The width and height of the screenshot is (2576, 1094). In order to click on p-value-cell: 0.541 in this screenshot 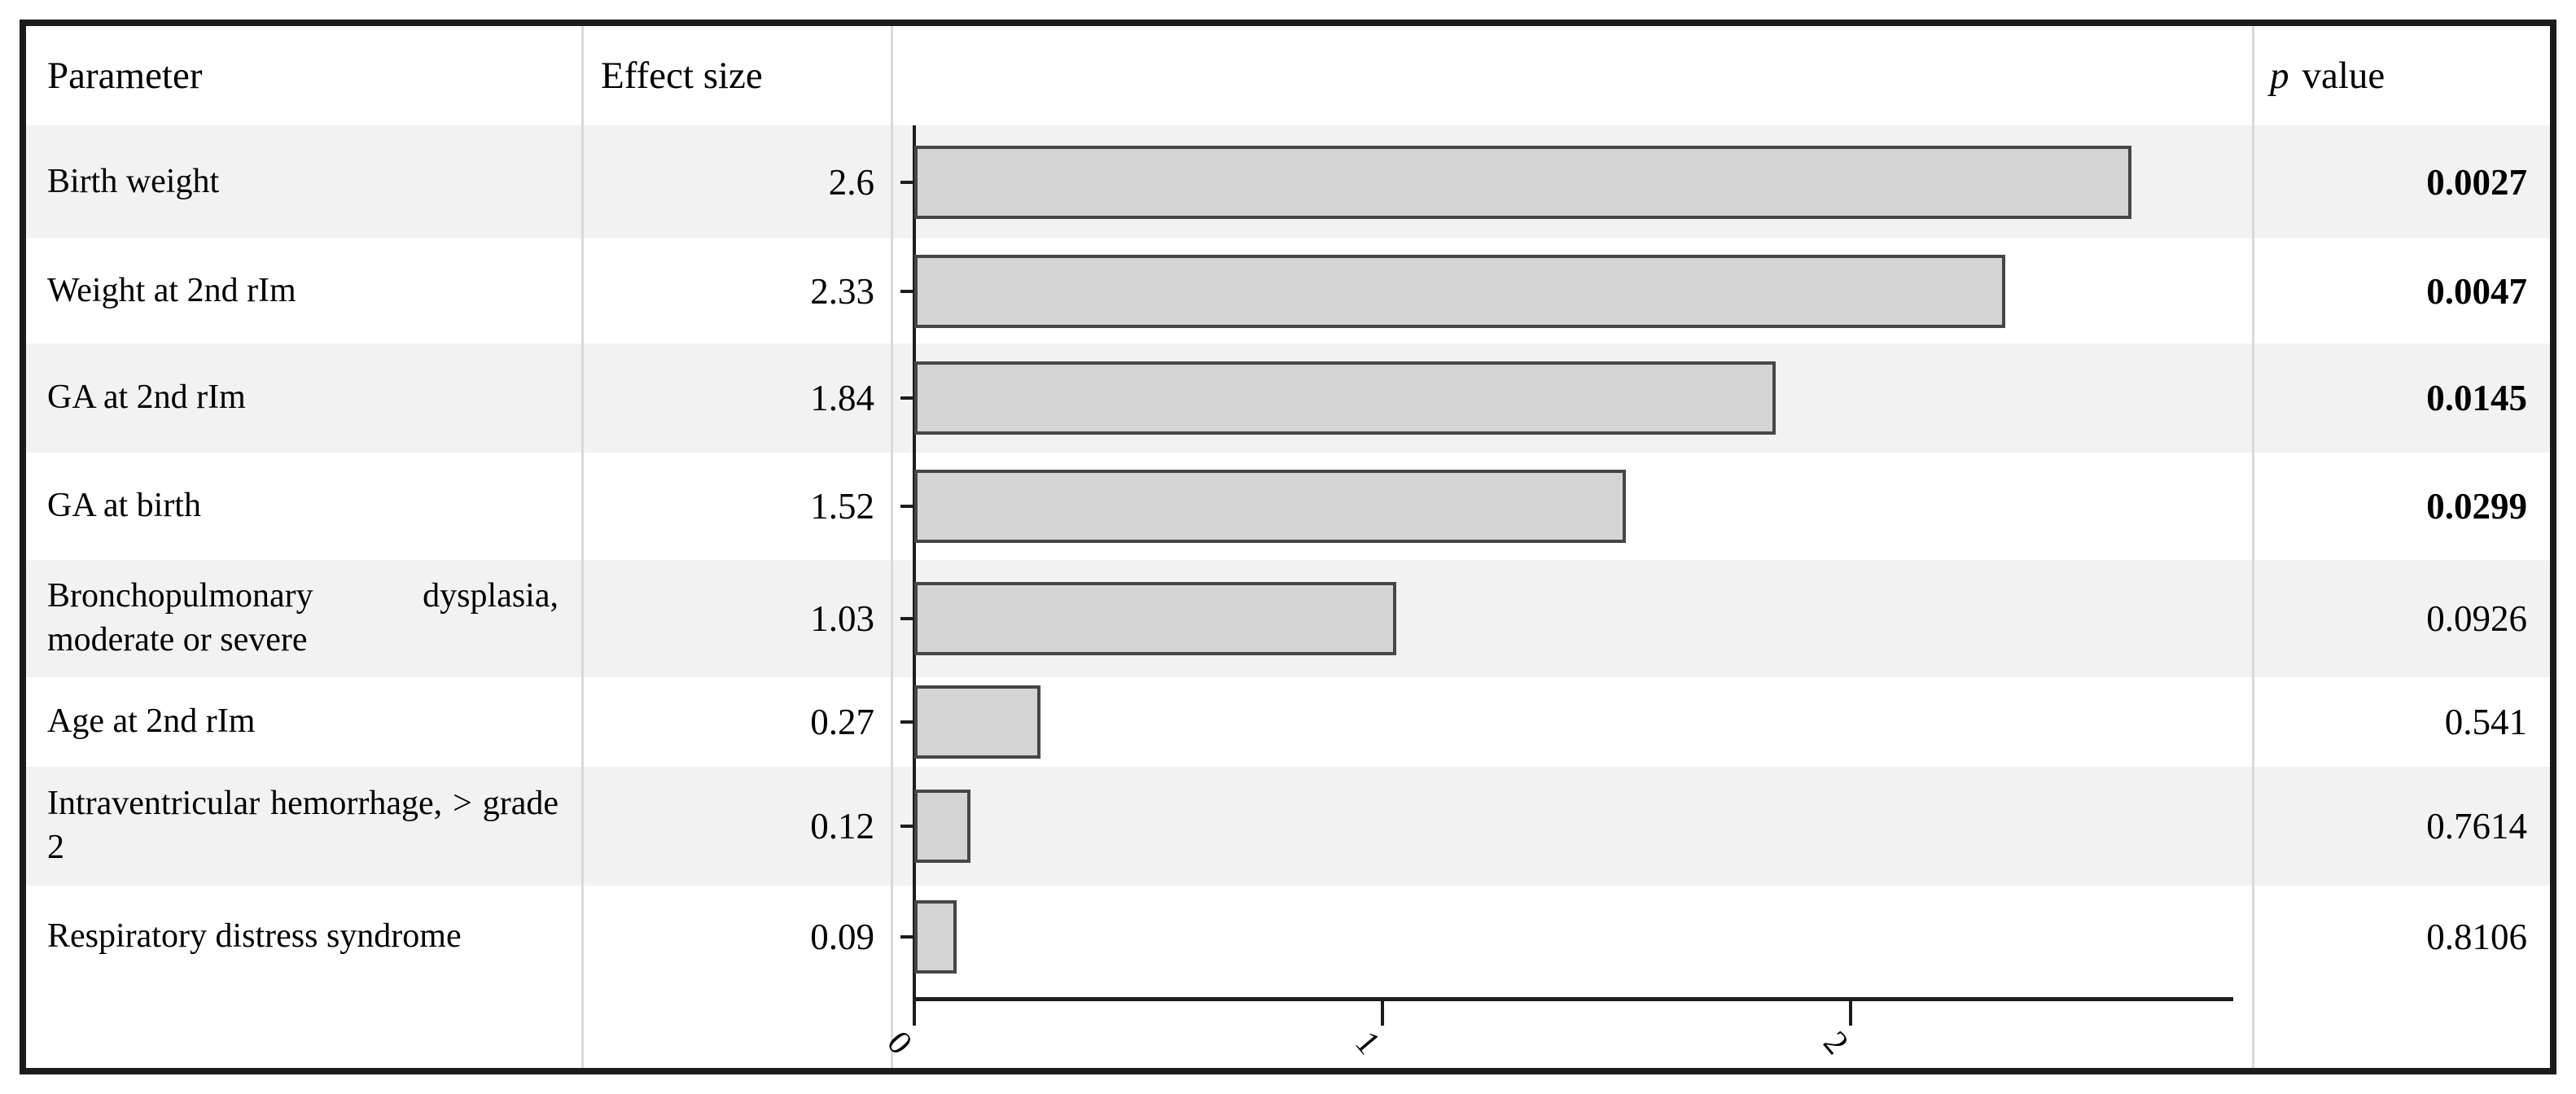, I will do `click(2402, 722)`.